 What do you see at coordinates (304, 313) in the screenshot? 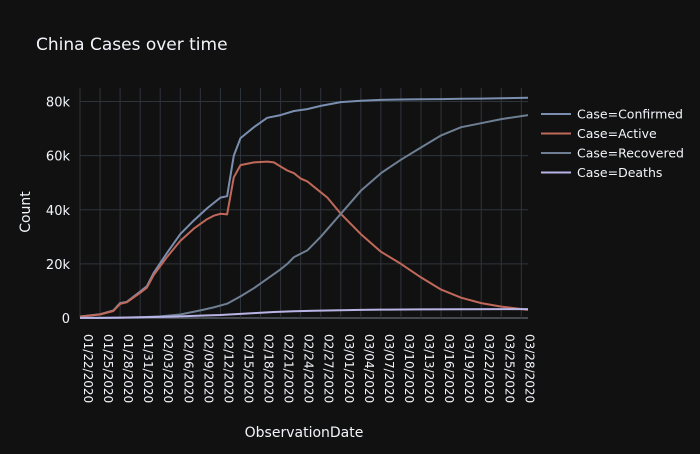
I see `series-line-deaths` at bounding box center [304, 313].